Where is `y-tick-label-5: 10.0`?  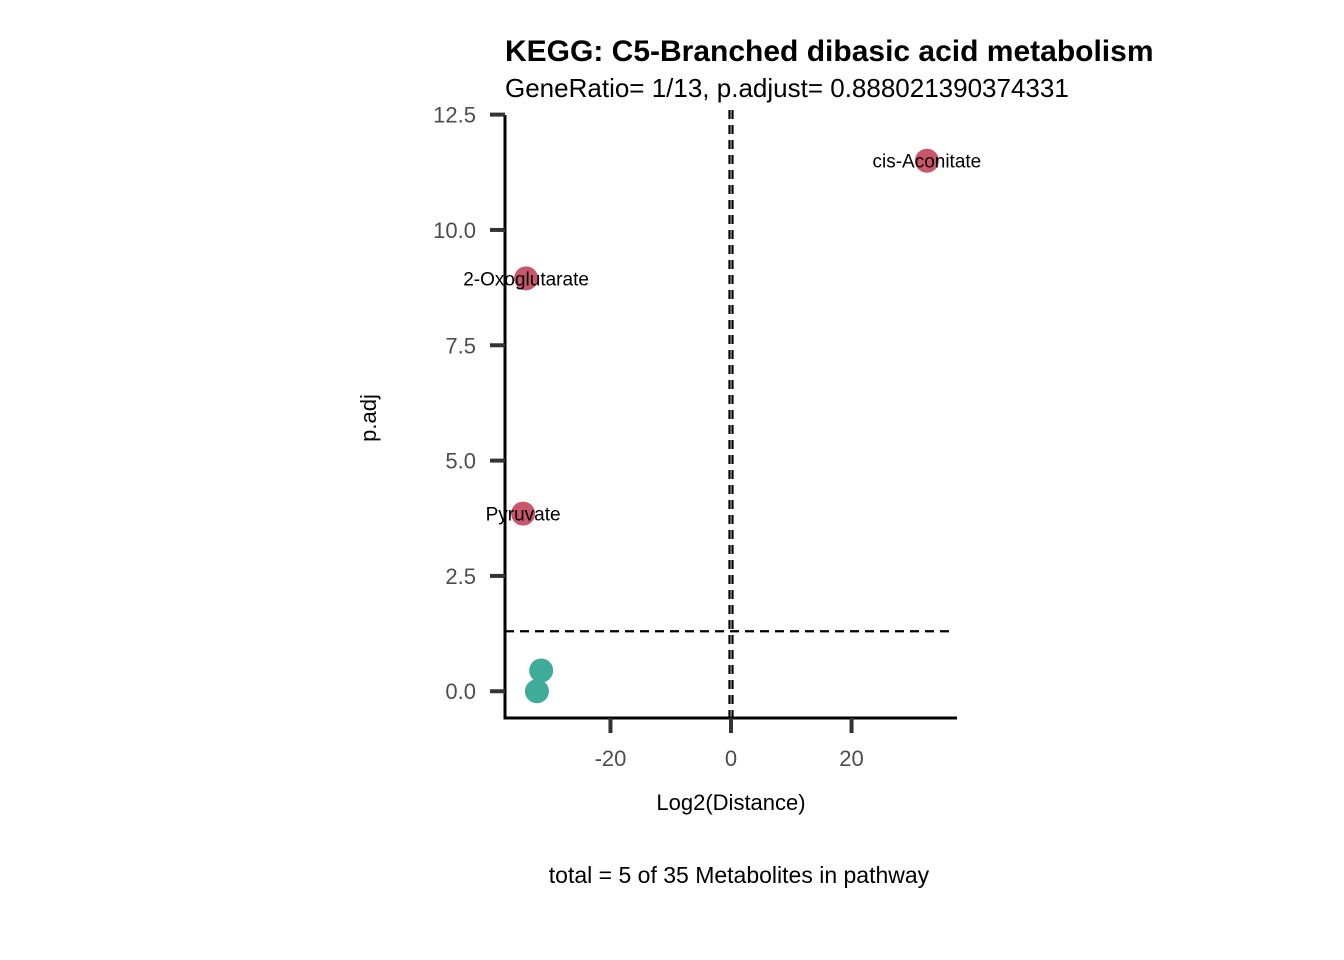
y-tick-label-5: 10.0 is located at coordinates (454, 230).